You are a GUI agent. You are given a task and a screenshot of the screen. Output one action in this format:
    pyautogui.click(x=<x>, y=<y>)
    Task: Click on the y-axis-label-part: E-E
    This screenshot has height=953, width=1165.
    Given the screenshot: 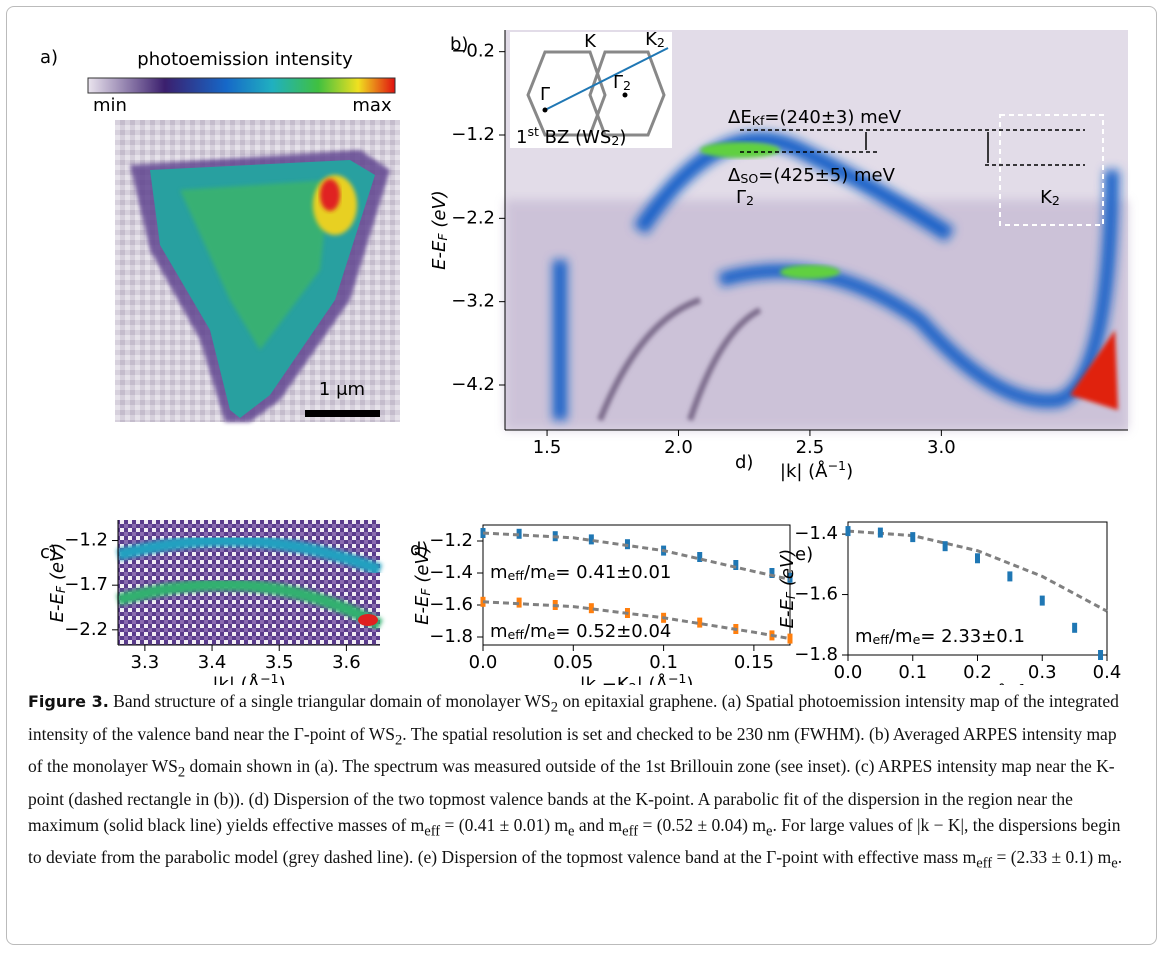 What is the action you would take?
    pyautogui.click(x=787, y=613)
    